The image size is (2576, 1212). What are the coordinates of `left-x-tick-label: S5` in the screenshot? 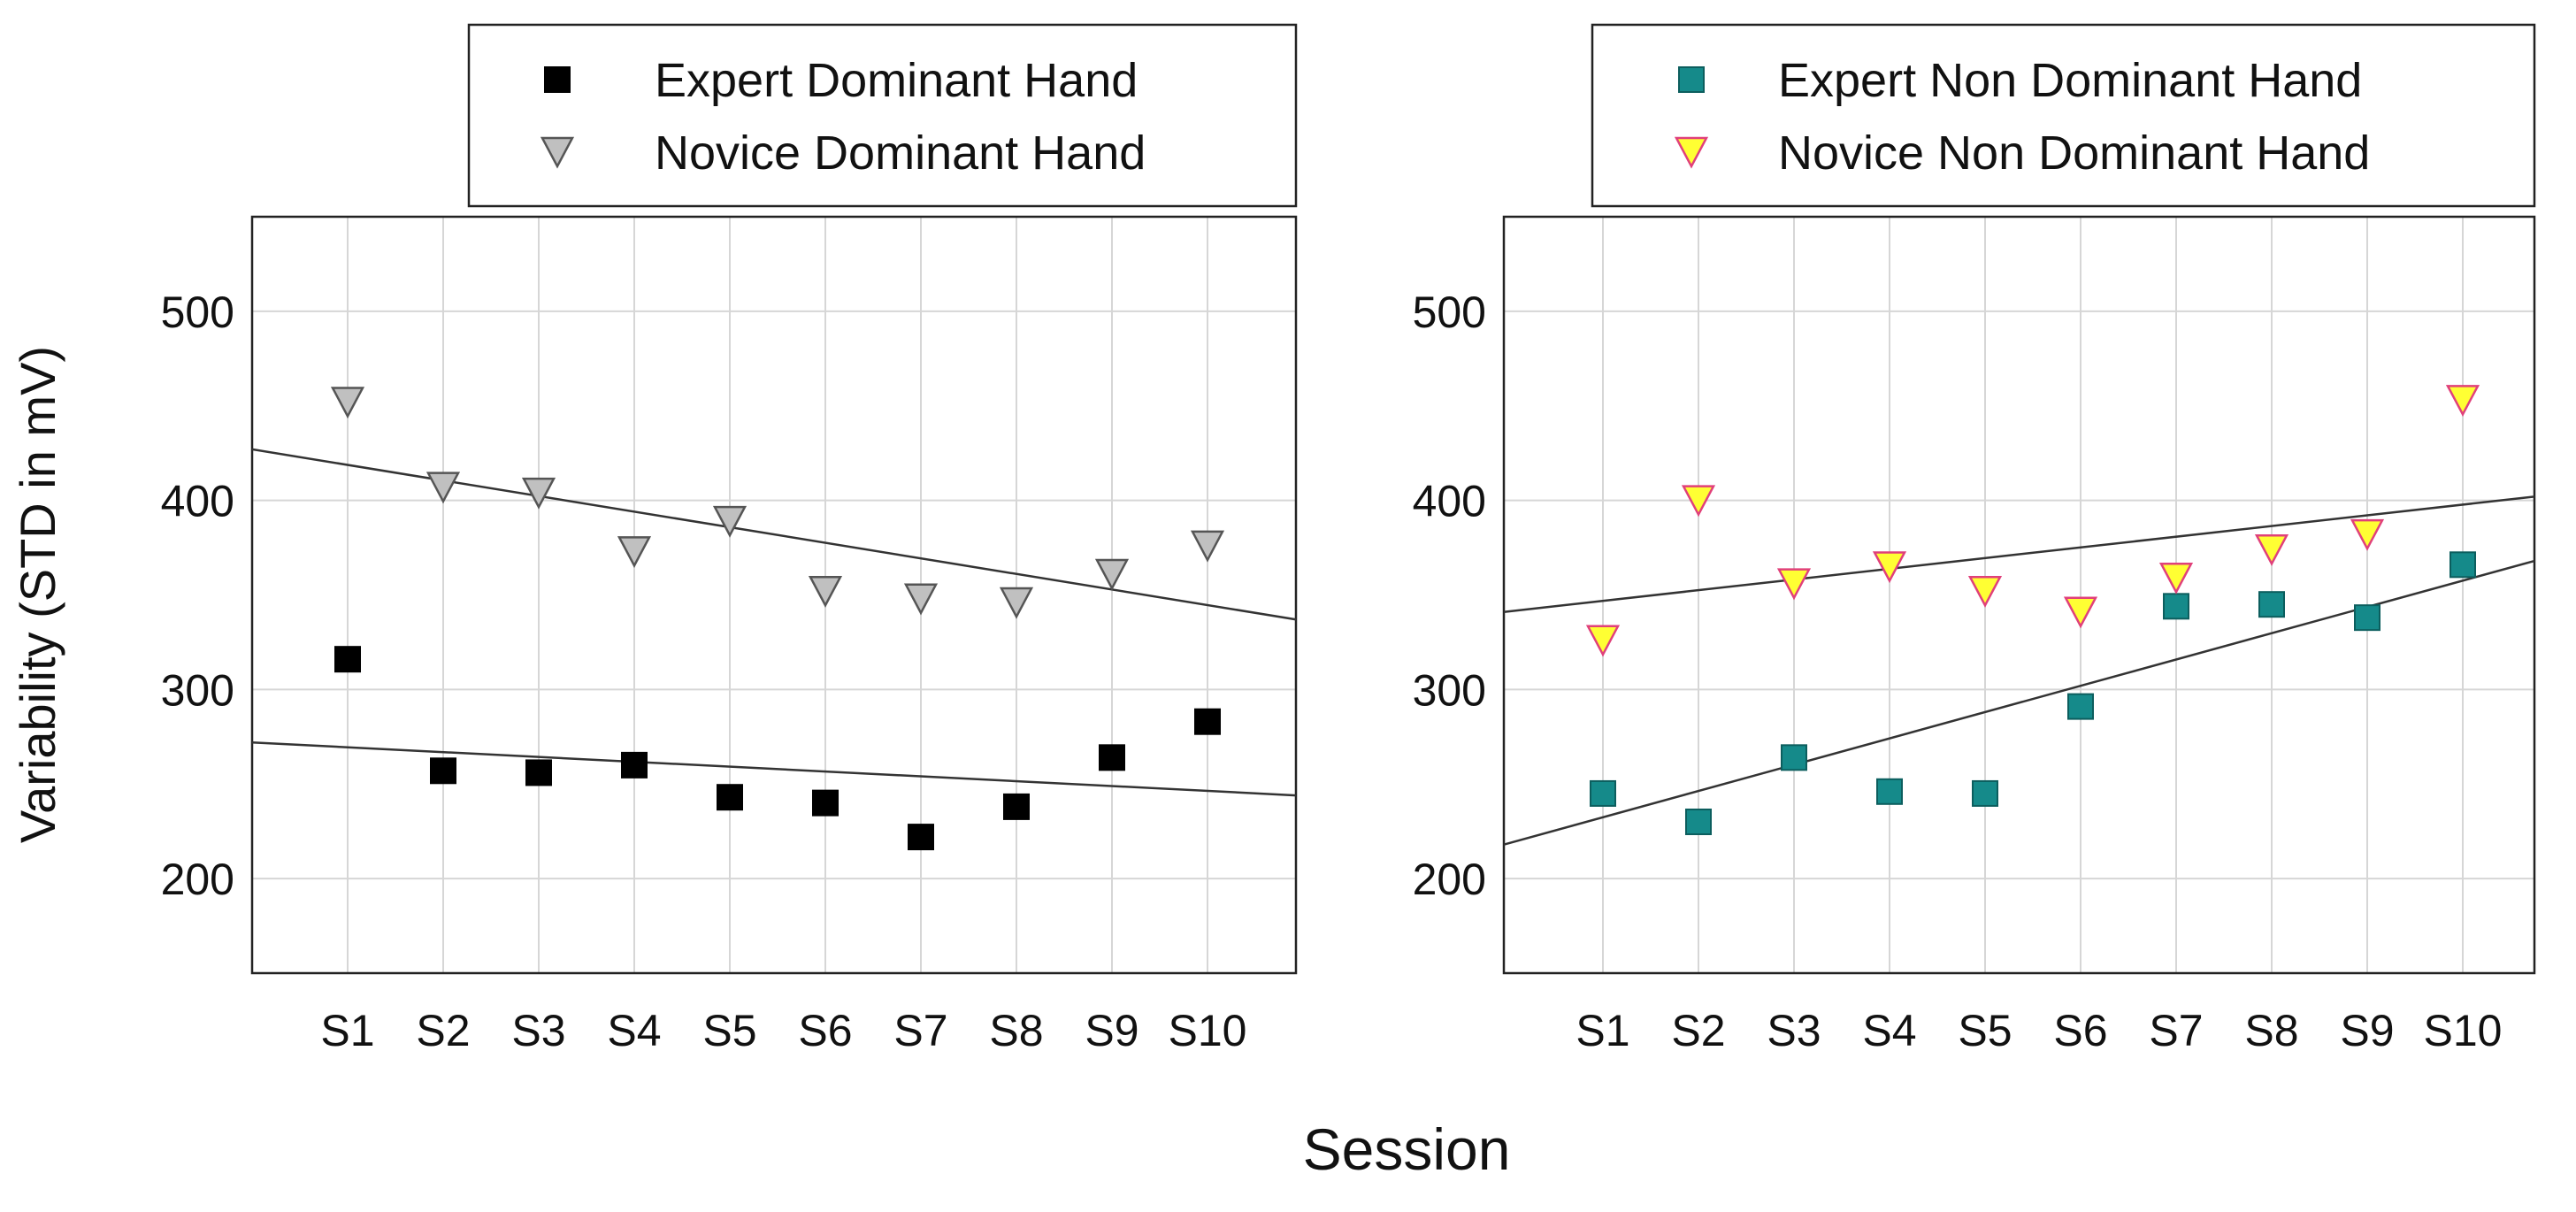 It's located at (729, 1030).